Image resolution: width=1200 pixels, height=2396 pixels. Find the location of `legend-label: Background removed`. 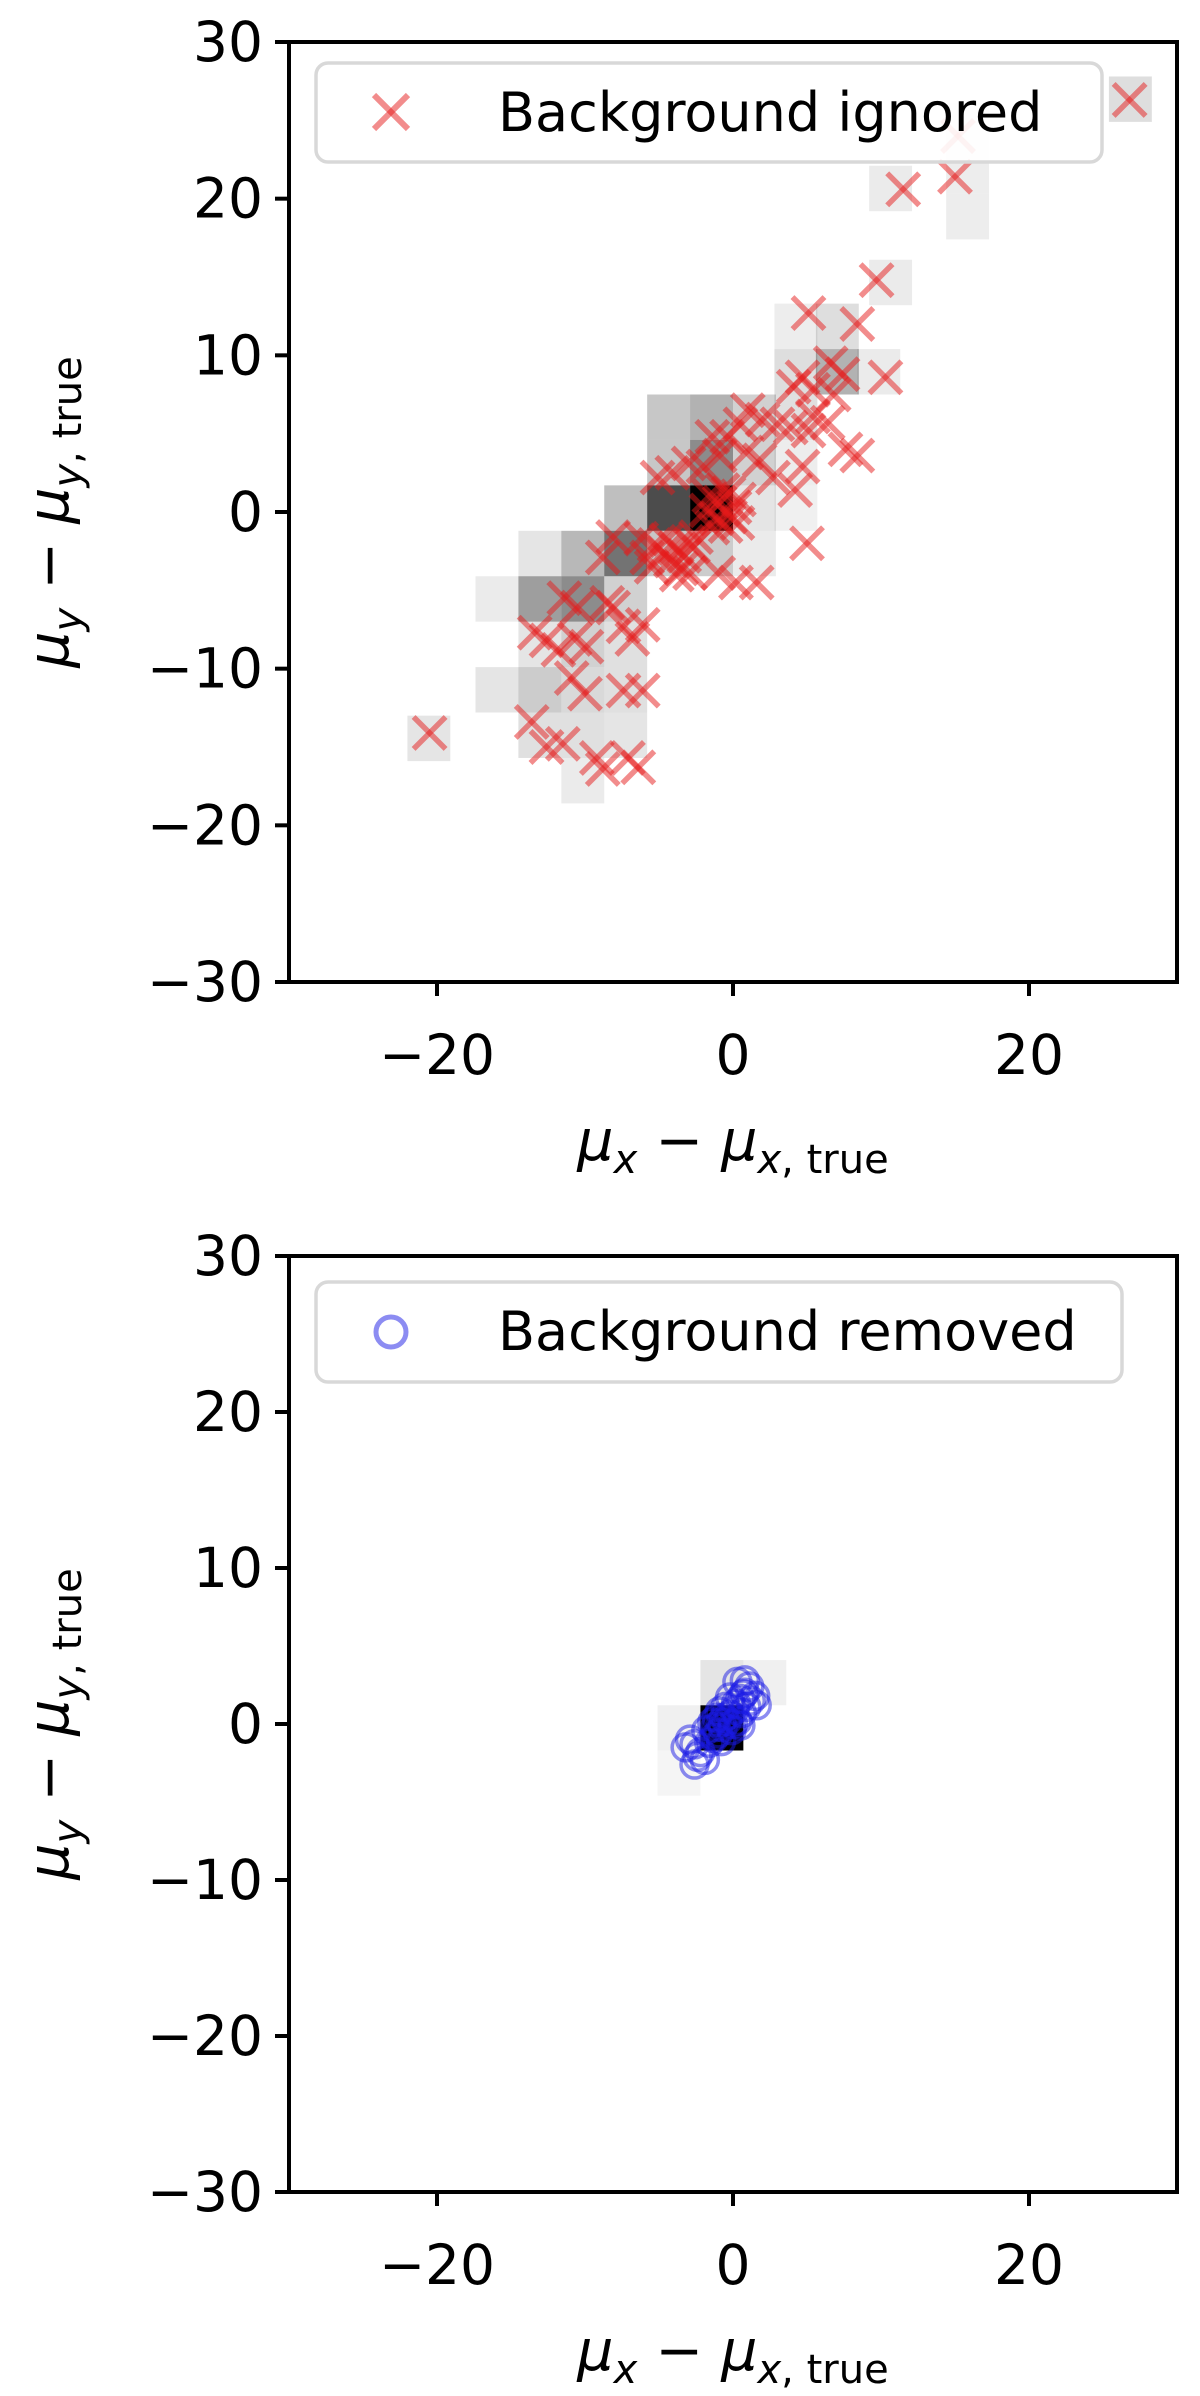

legend-label: Background removed is located at coordinates (787, 1331).